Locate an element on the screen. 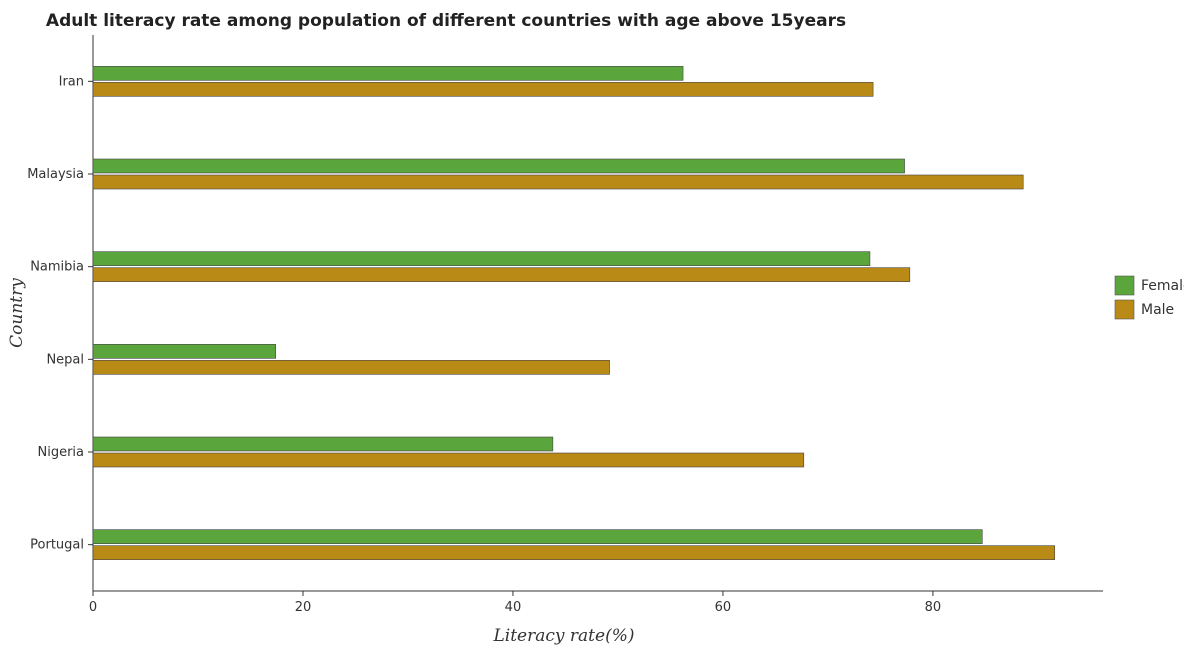 This screenshot has height=650, width=1184. bar-male-namibia is located at coordinates (501, 274).